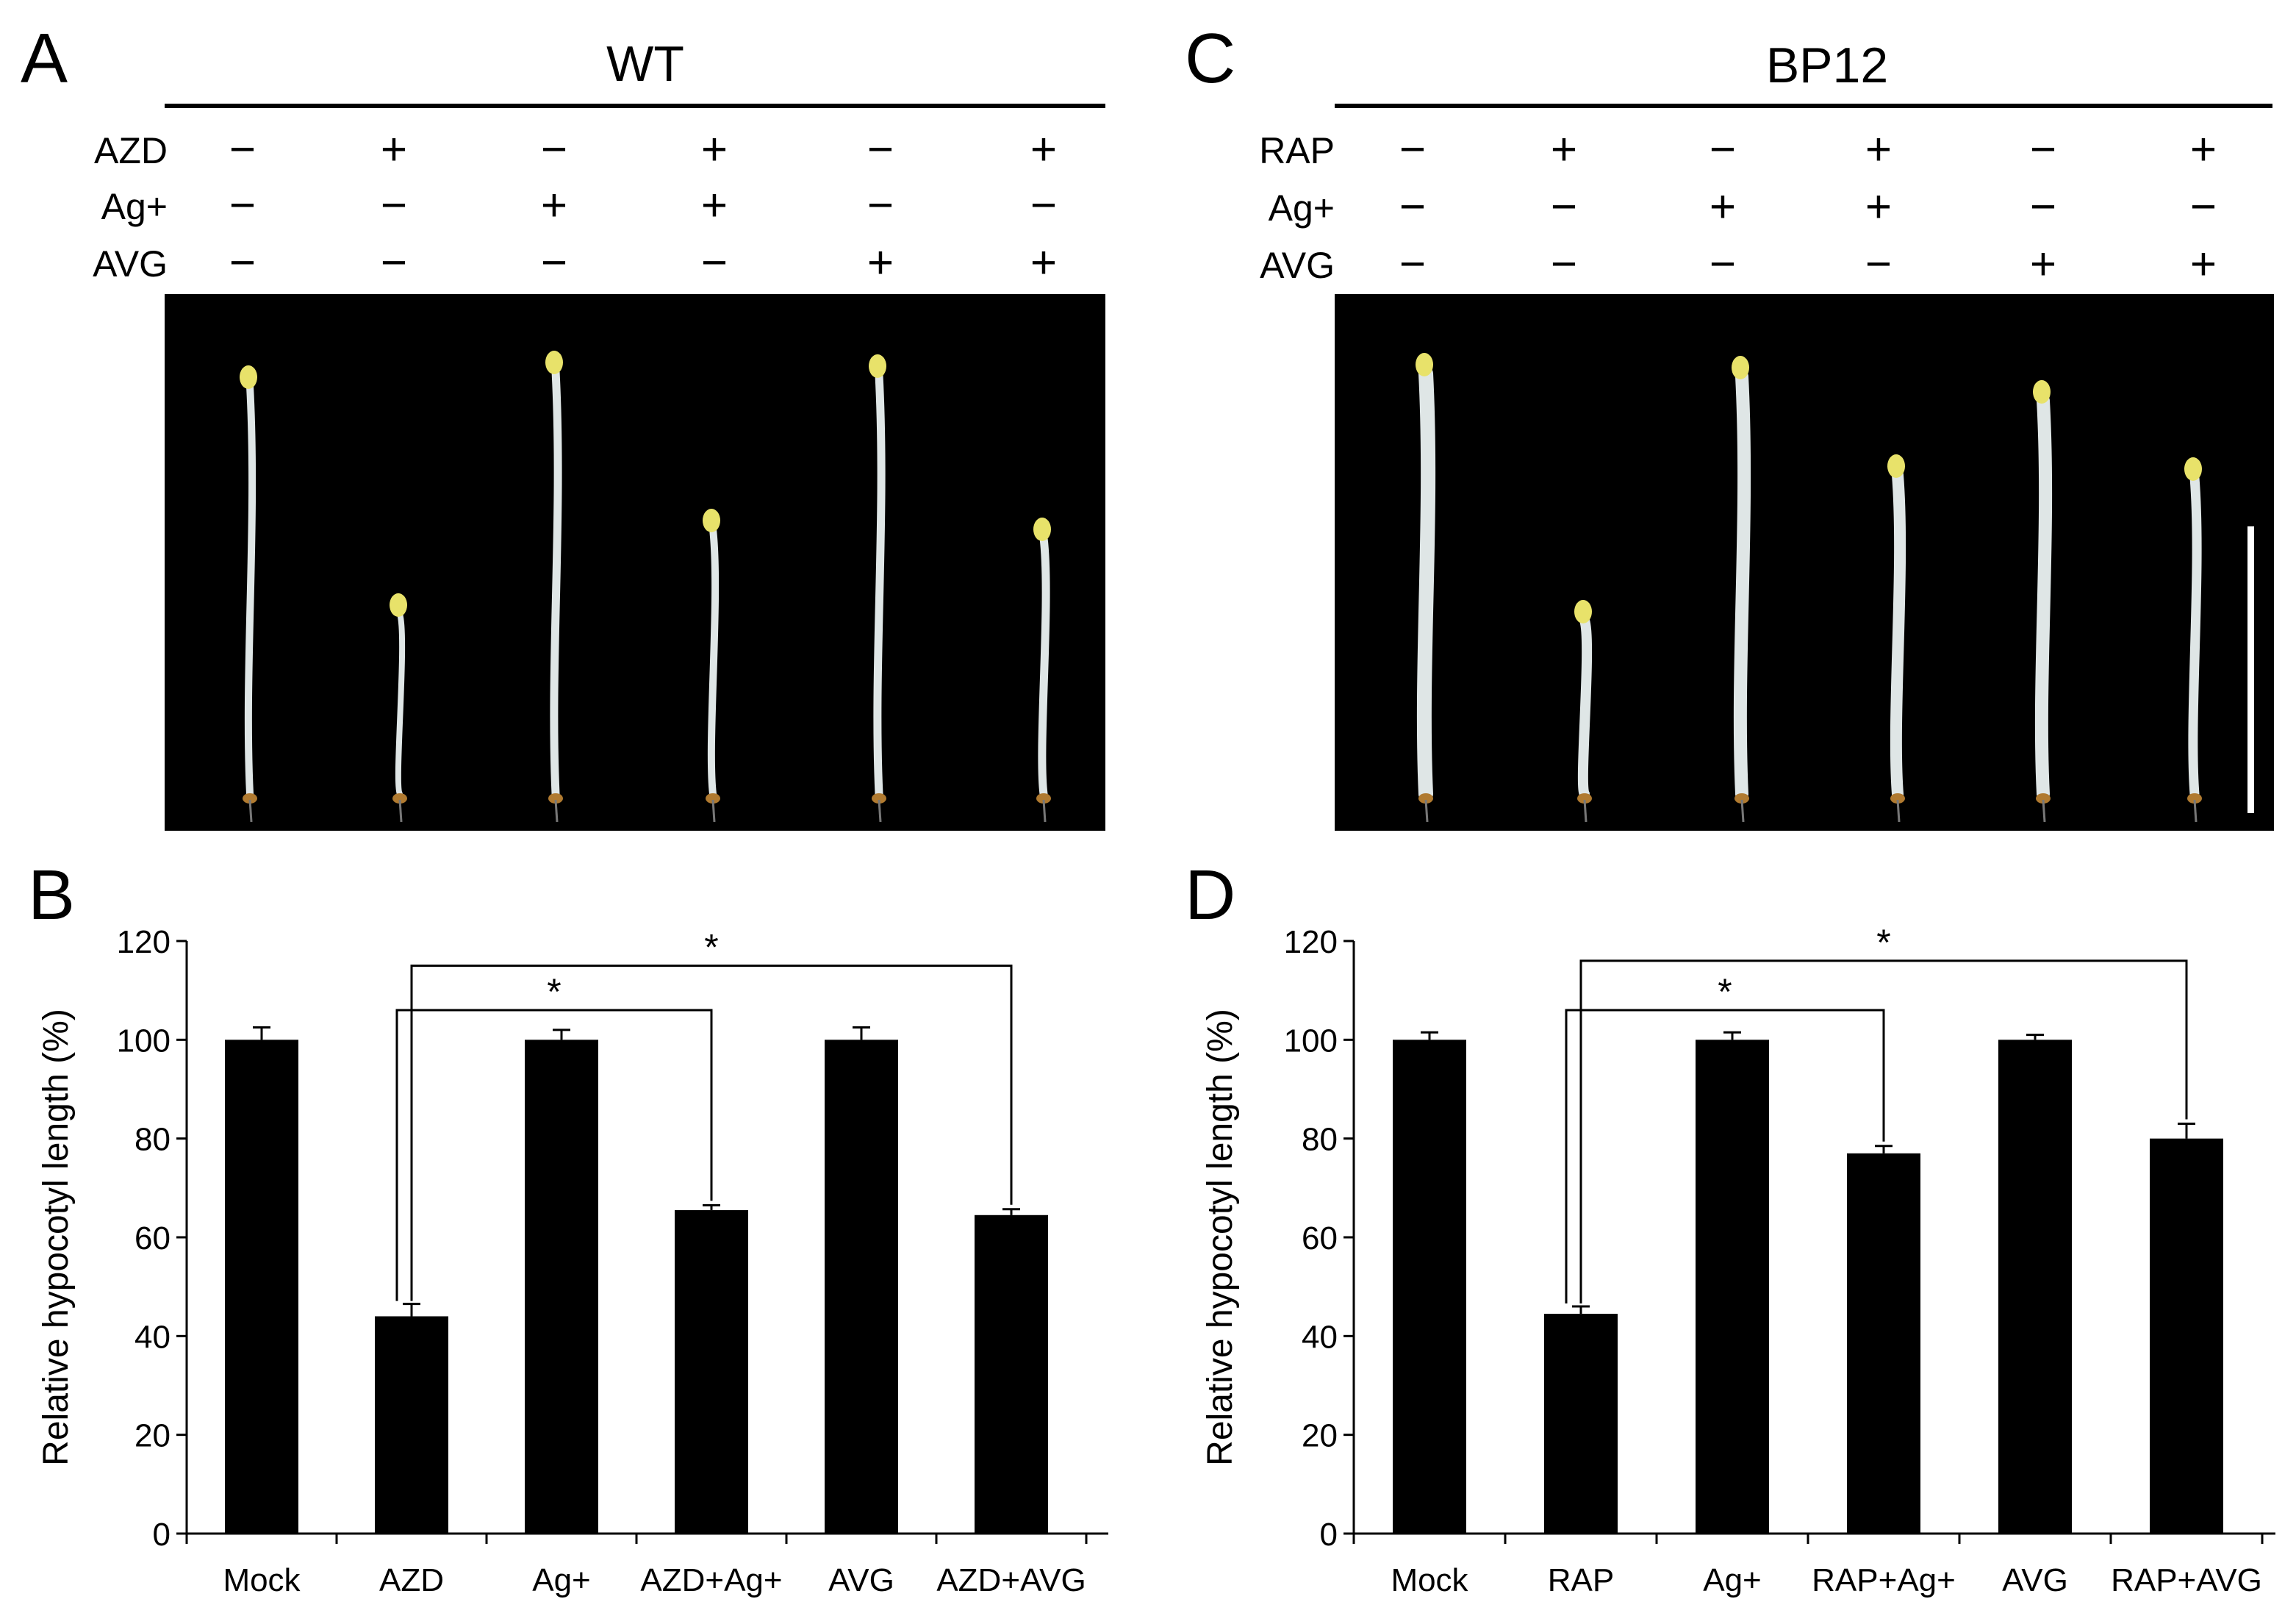  I want to click on significance-star-d-0: *, so click(1725, 991).